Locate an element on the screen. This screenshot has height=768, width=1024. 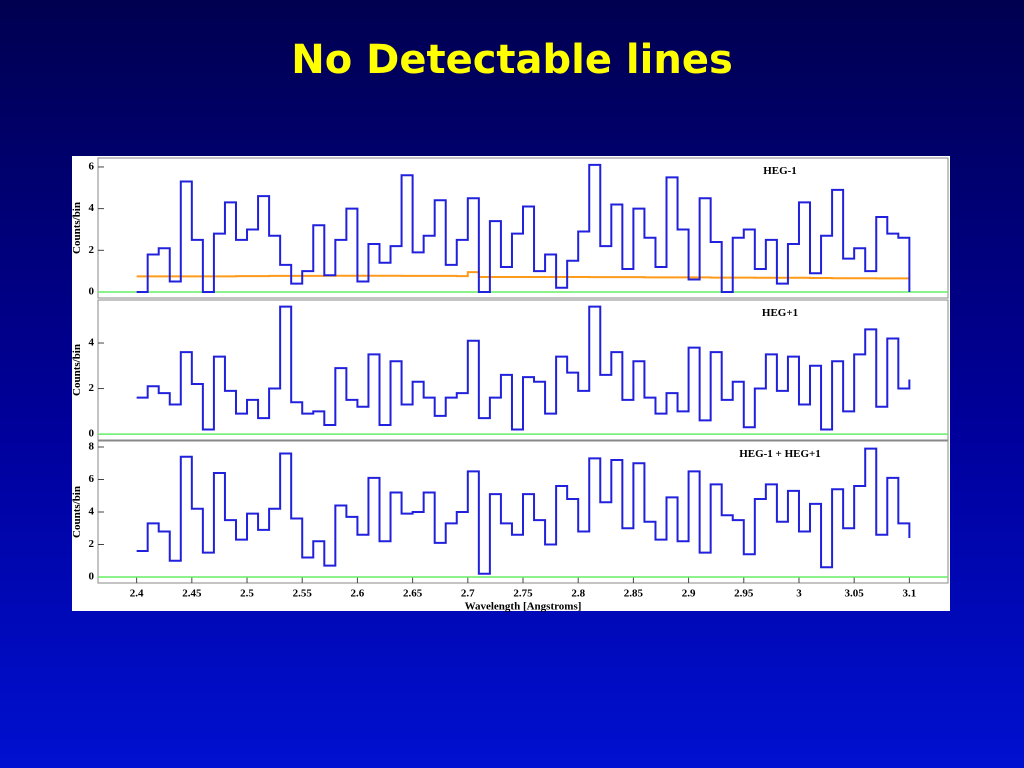
x-tick-label: 2.85 is located at coordinates (634, 594).